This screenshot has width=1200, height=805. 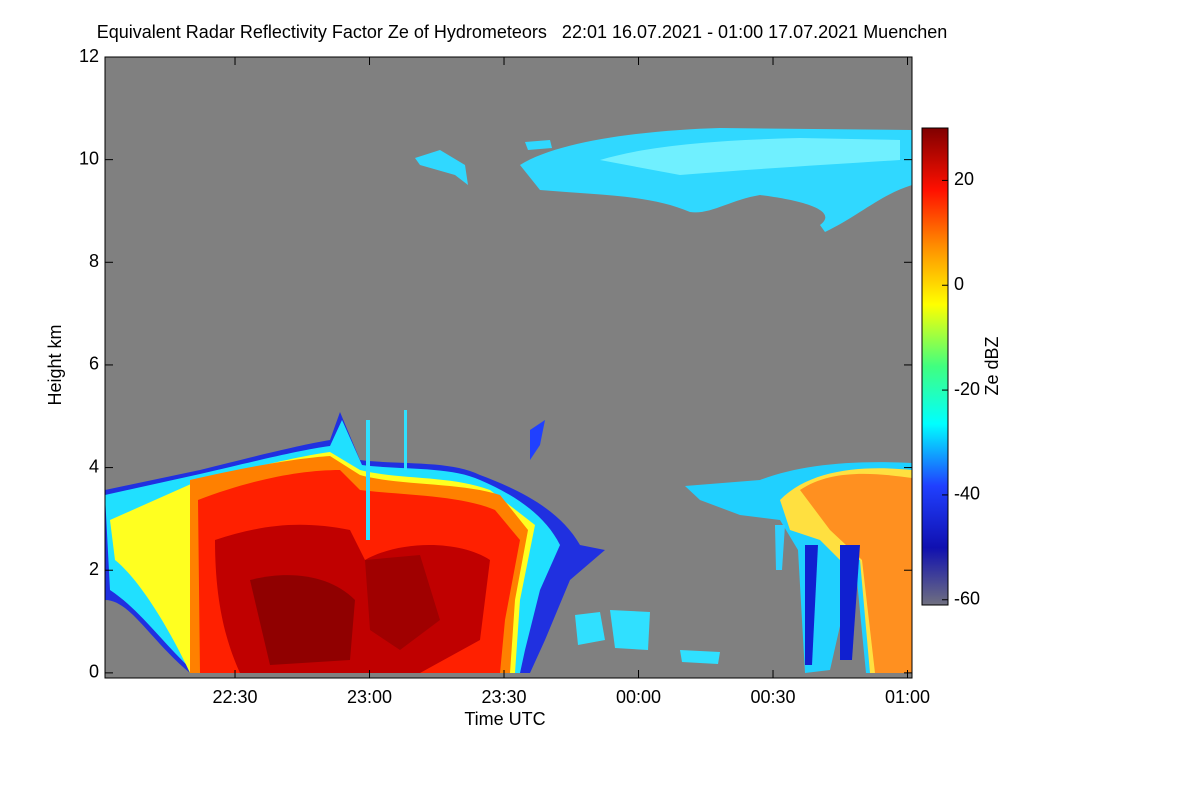 I want to click on x-tick-label: 22:30, so click(x=234, y=697).